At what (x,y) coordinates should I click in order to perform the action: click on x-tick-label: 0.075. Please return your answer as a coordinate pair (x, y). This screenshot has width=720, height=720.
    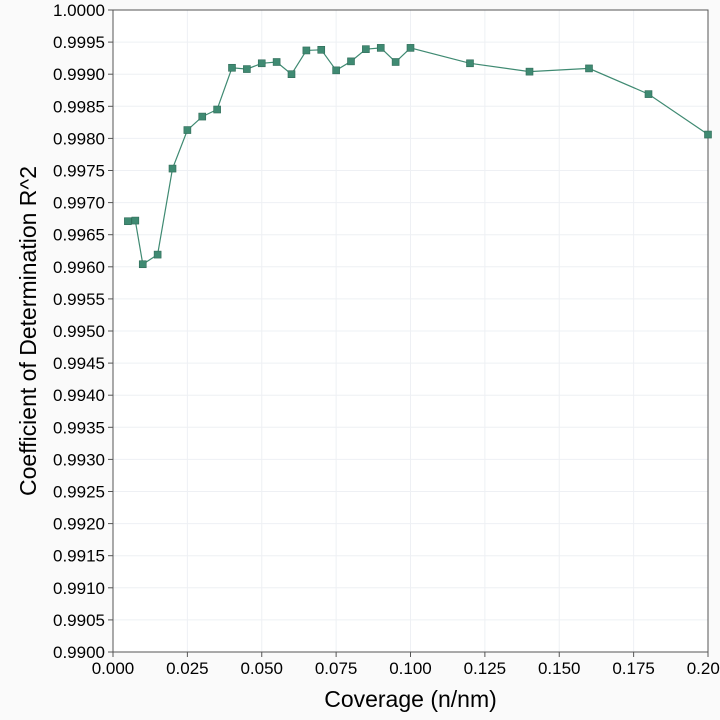
    Looking at the image, I should click on (336, 668).